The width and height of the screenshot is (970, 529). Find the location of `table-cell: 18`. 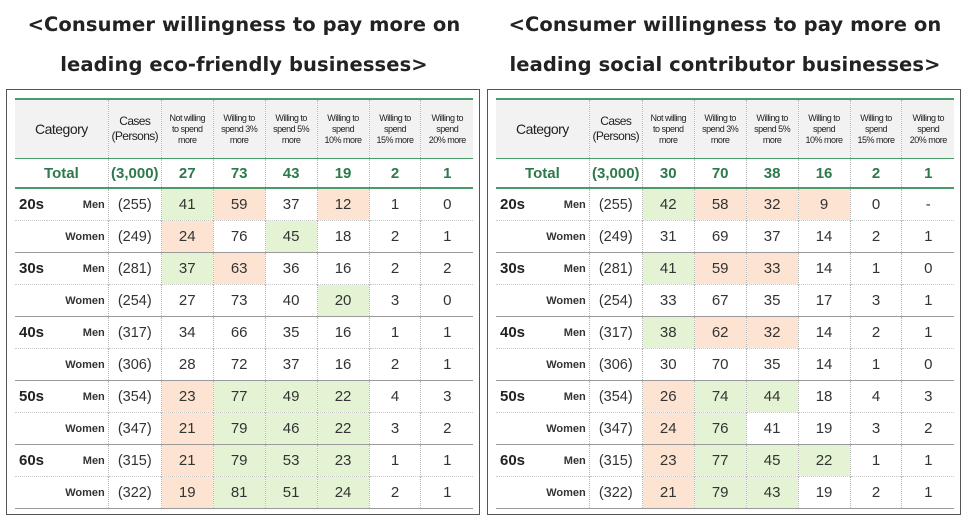

table-cell: 18 is located at coordinates (824, 396).